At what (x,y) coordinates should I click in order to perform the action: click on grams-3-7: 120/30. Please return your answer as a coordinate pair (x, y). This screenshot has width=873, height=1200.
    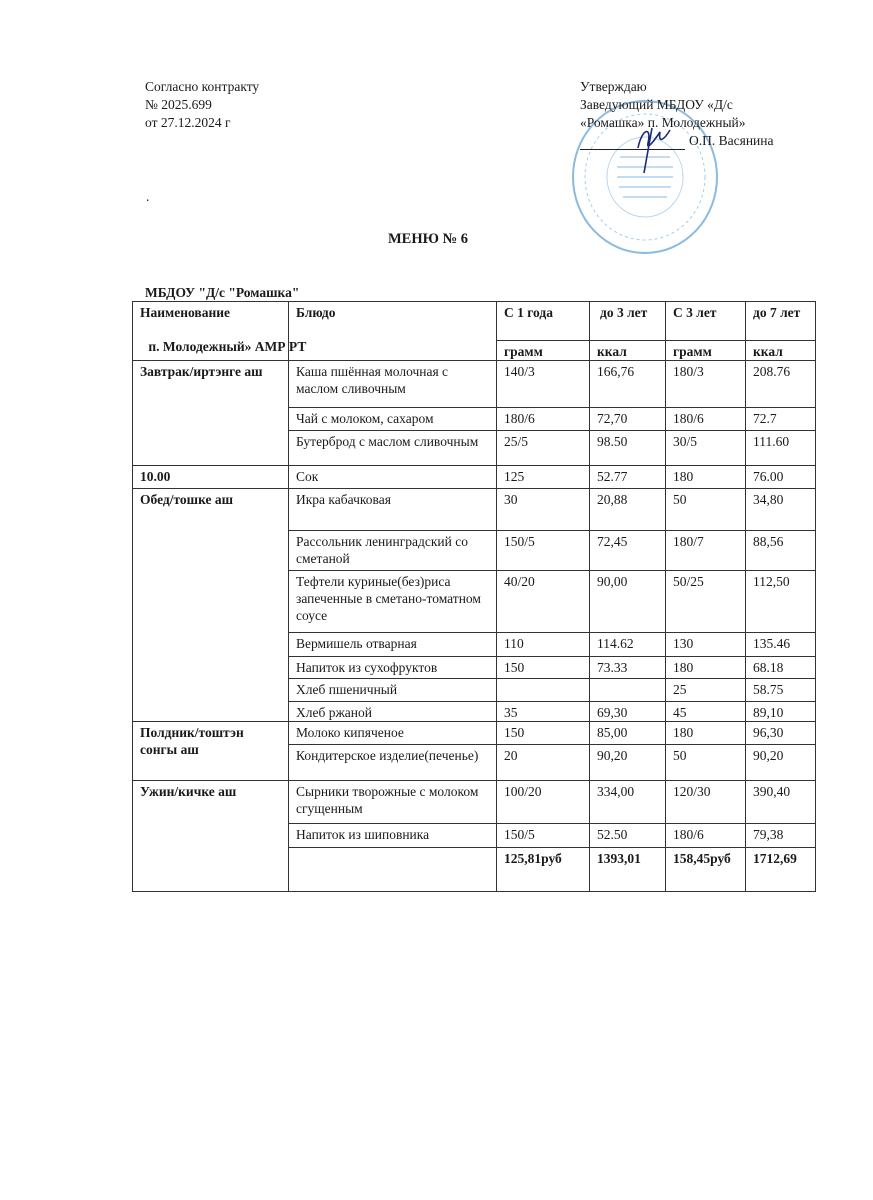
    Looking at the image, I should click on (705, 802).